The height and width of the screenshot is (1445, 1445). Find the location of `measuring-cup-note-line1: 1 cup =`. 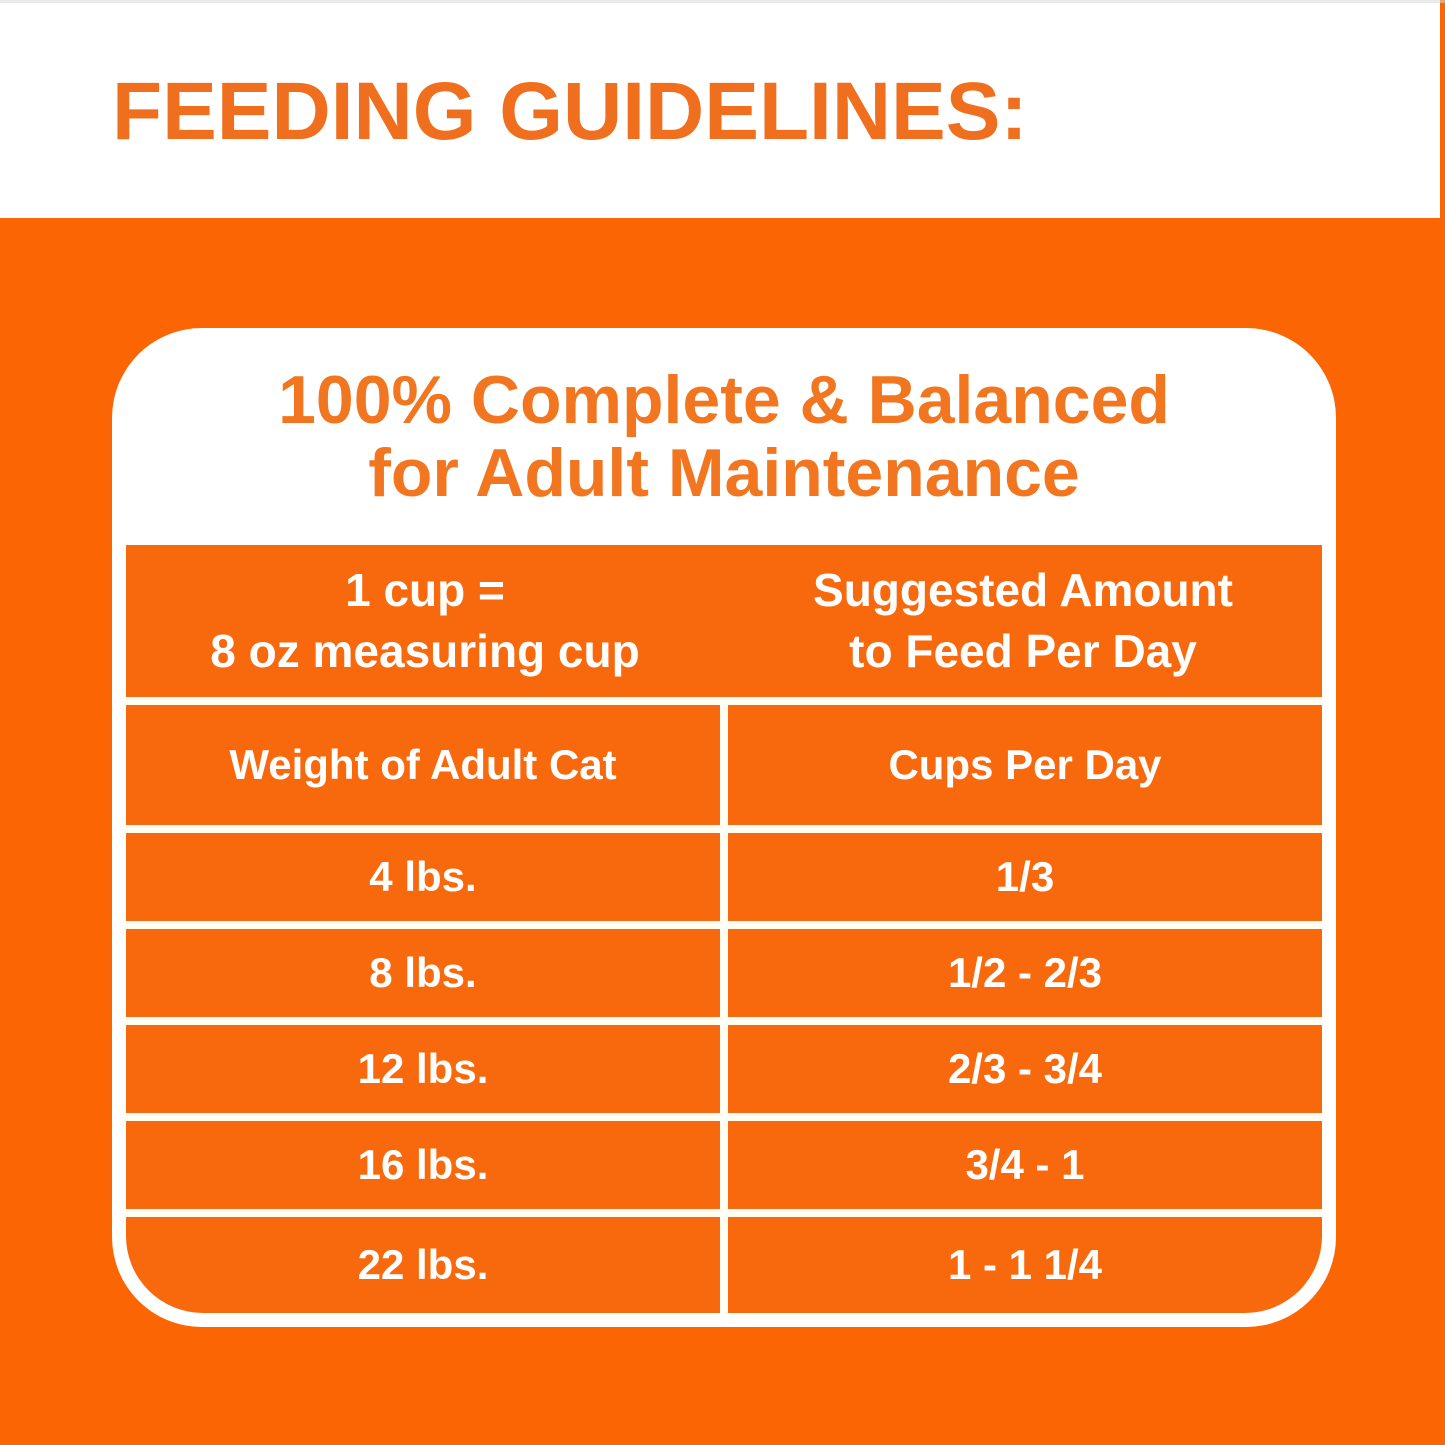

measuring-cup-note-line1: 1 cup = is located at coordinates (425, 590).